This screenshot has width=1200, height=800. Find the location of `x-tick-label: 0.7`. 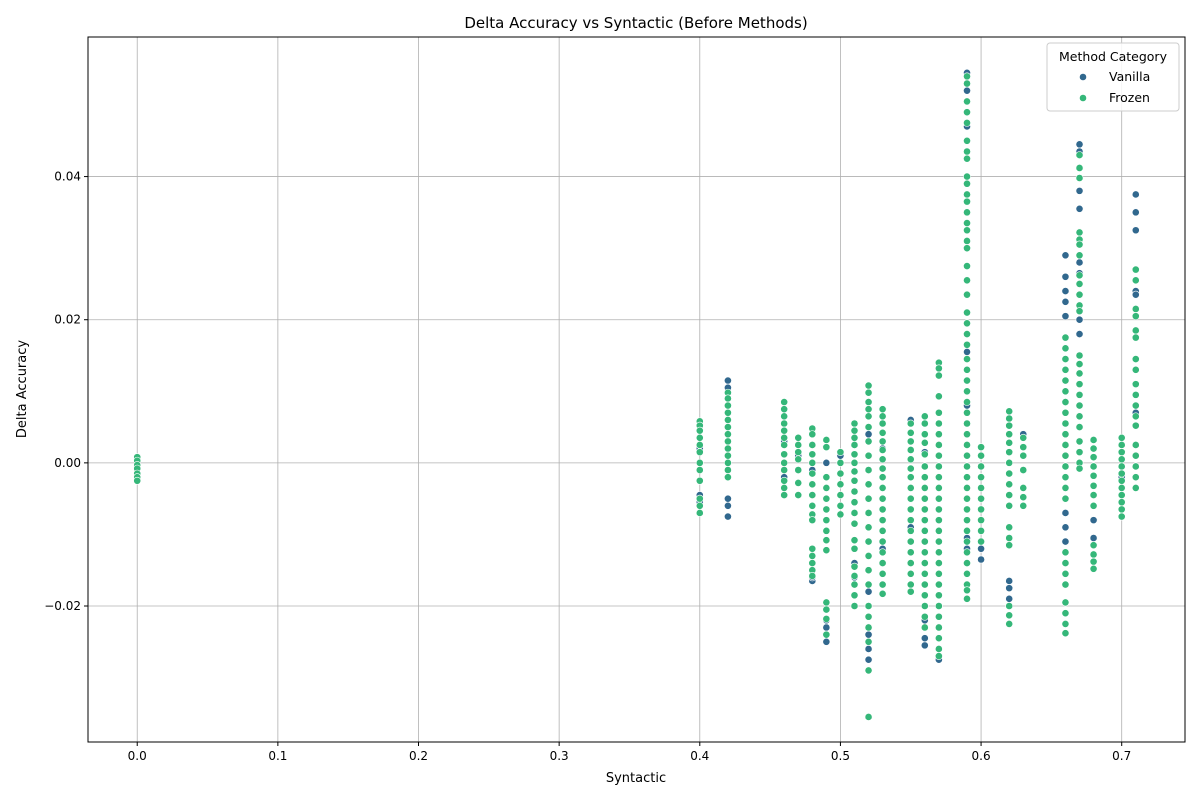

x-tick-label: 0.7 is located at coordinates (1121, 756).